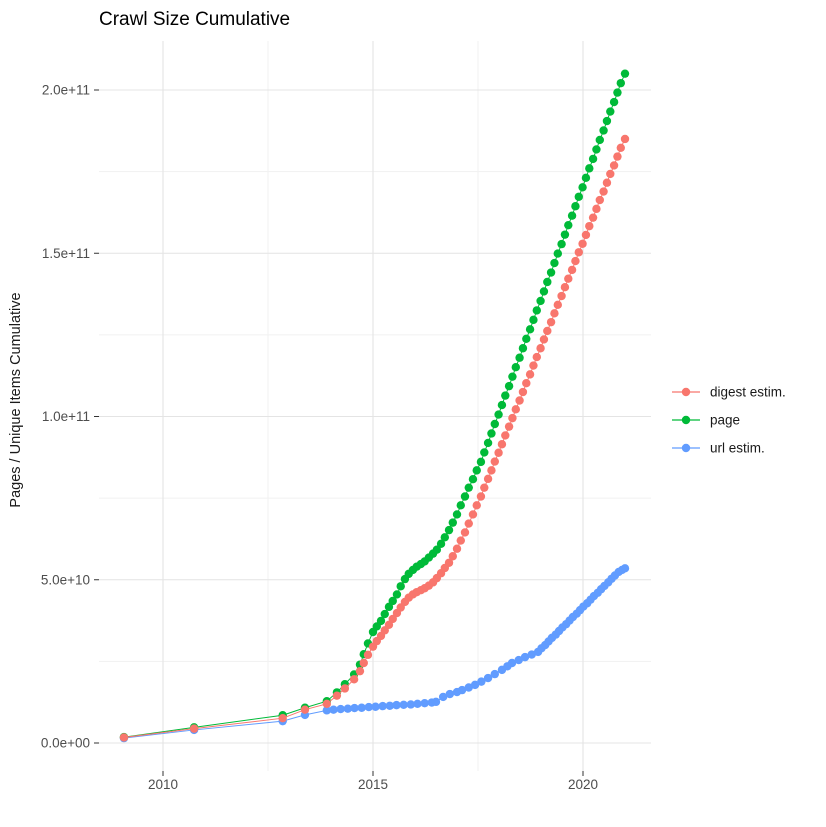 This screenshot has height=827, width=826. I want to click on legend-label: digest estim., so click(748, 392).